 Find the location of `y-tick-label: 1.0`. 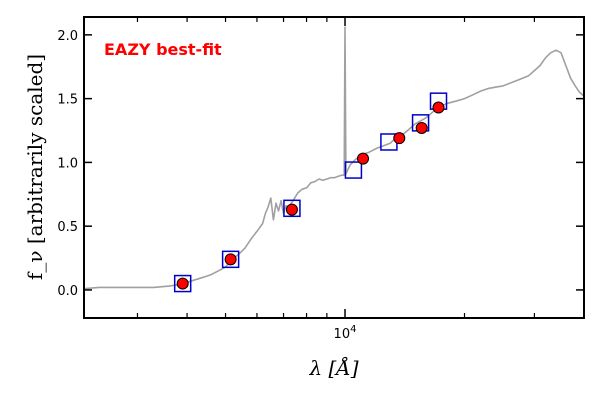

y-tick-label: 1.0 is located at coordinates (67, 163).